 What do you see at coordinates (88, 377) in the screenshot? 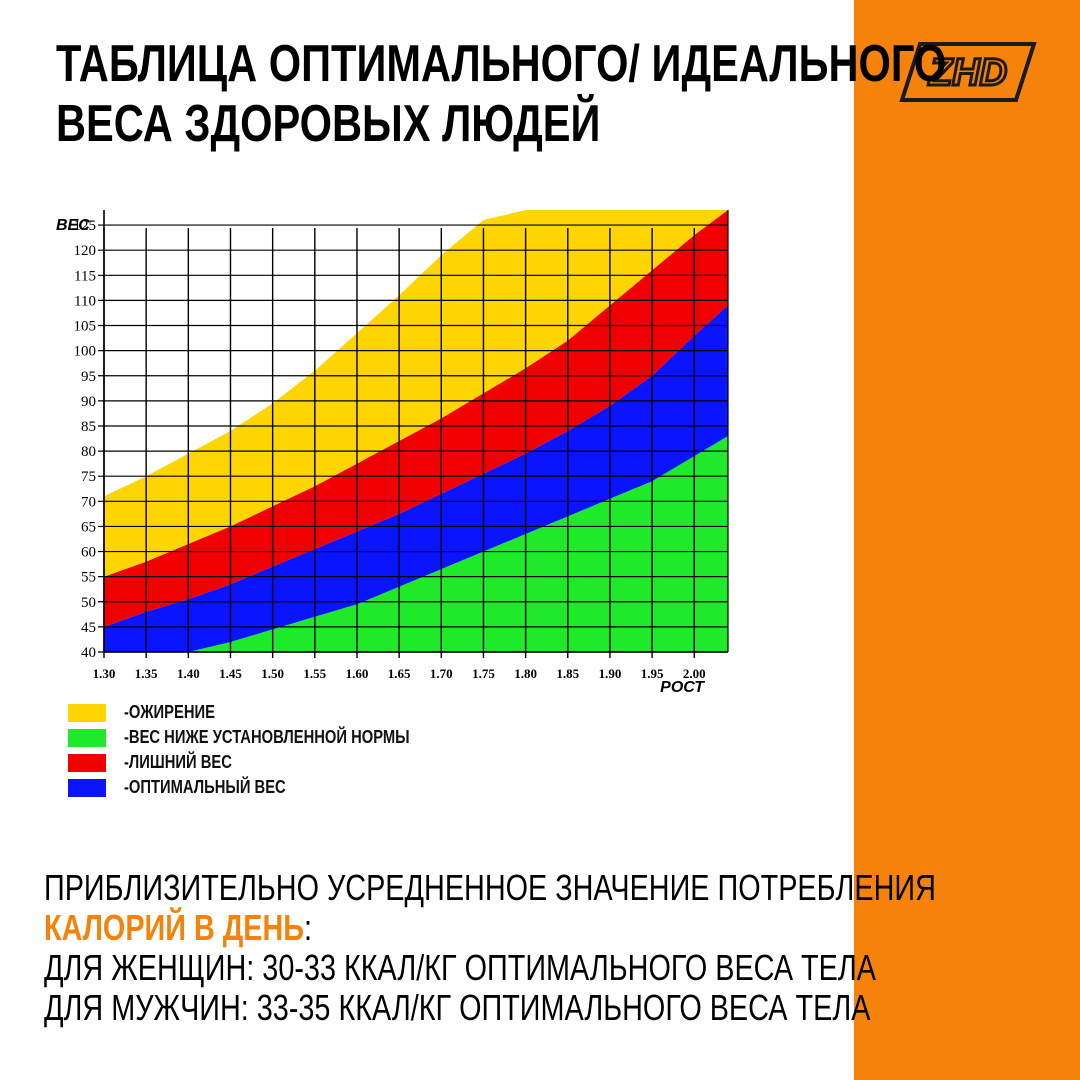
I see `y-tick-label: 95` at bounding box center [88, 377].